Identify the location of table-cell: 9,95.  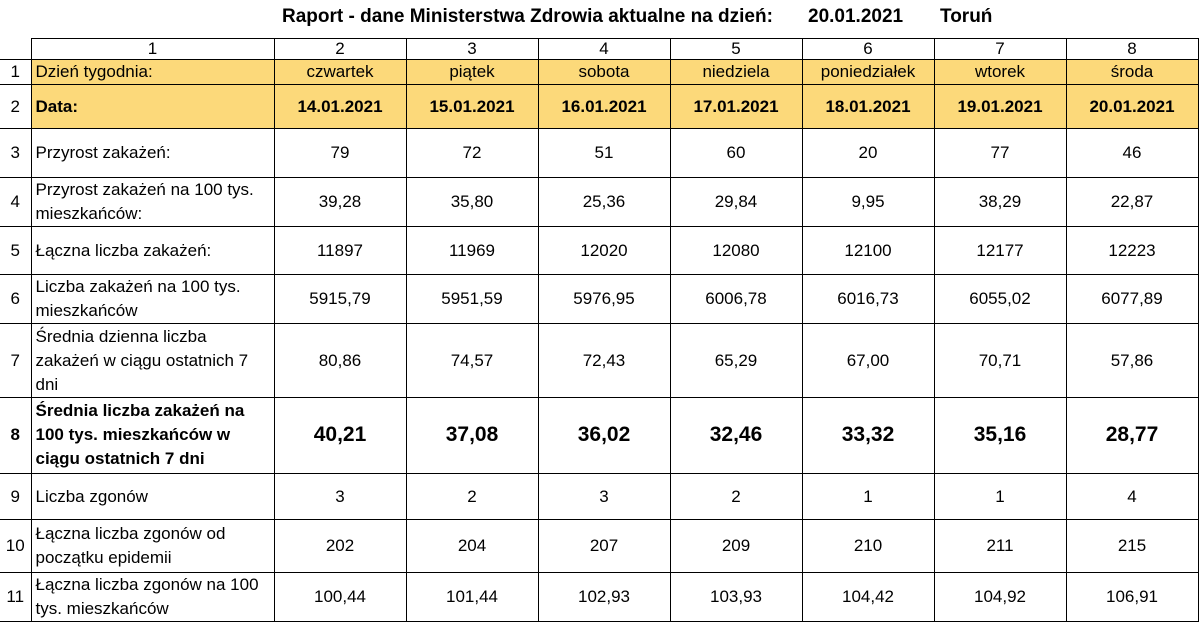
(868, 201).